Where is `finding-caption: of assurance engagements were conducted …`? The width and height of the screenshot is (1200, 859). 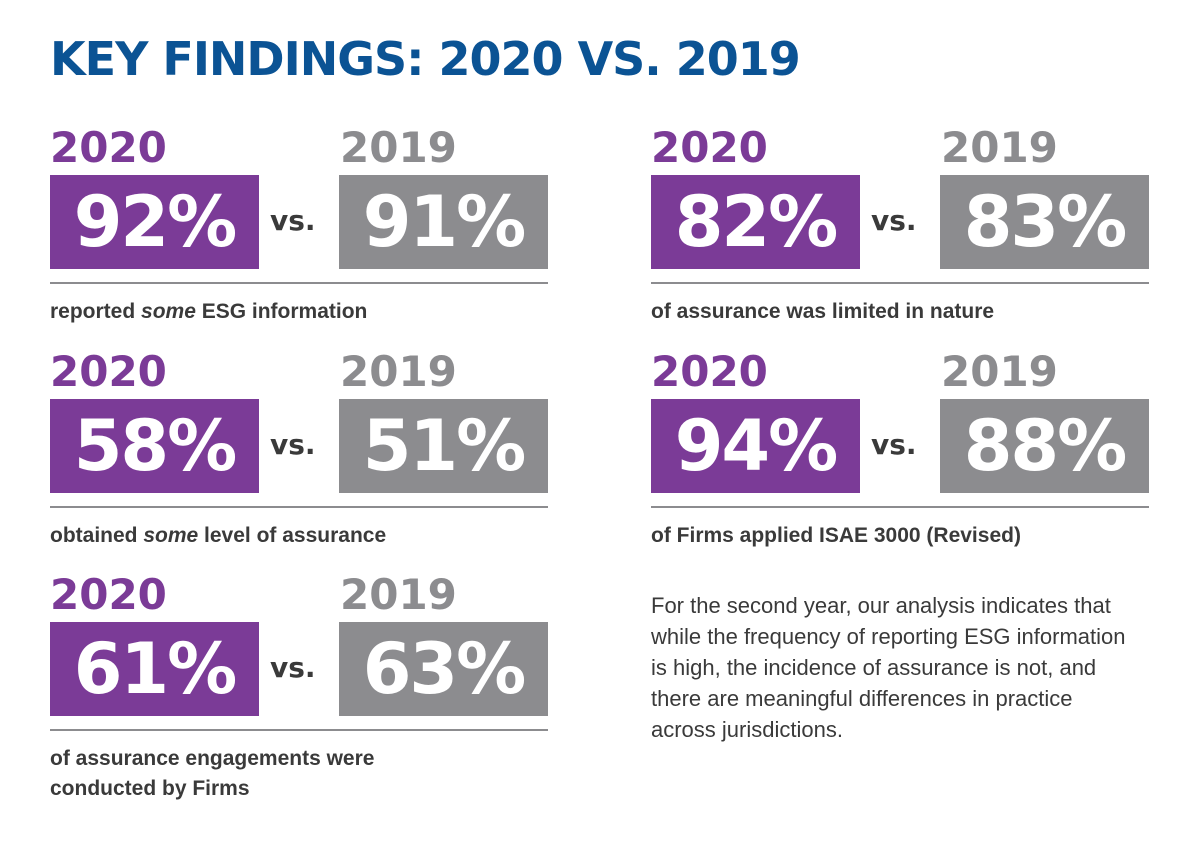
finding-caption: of assurance engagements were conducted … is located at coordinates (212, 773).